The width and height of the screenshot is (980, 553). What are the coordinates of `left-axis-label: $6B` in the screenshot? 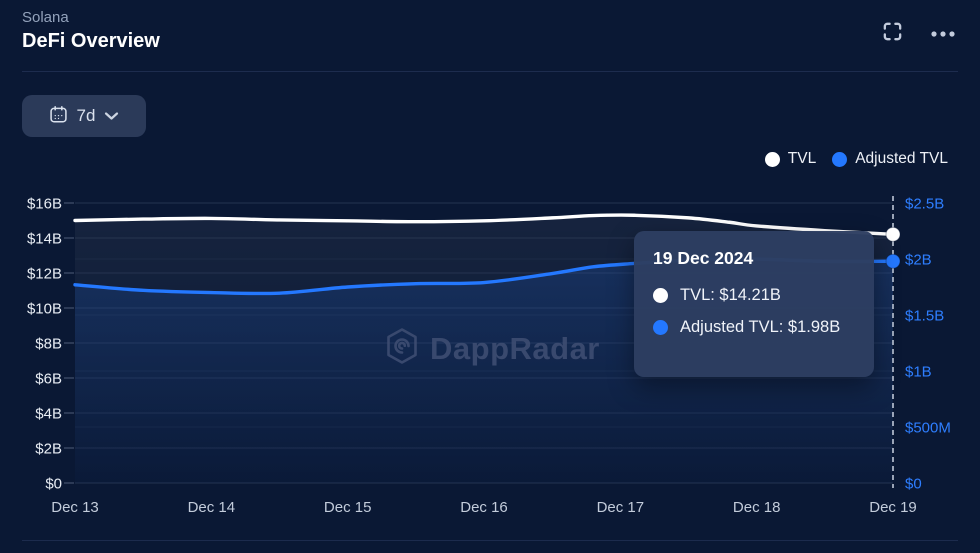 It's located at (48, 379).